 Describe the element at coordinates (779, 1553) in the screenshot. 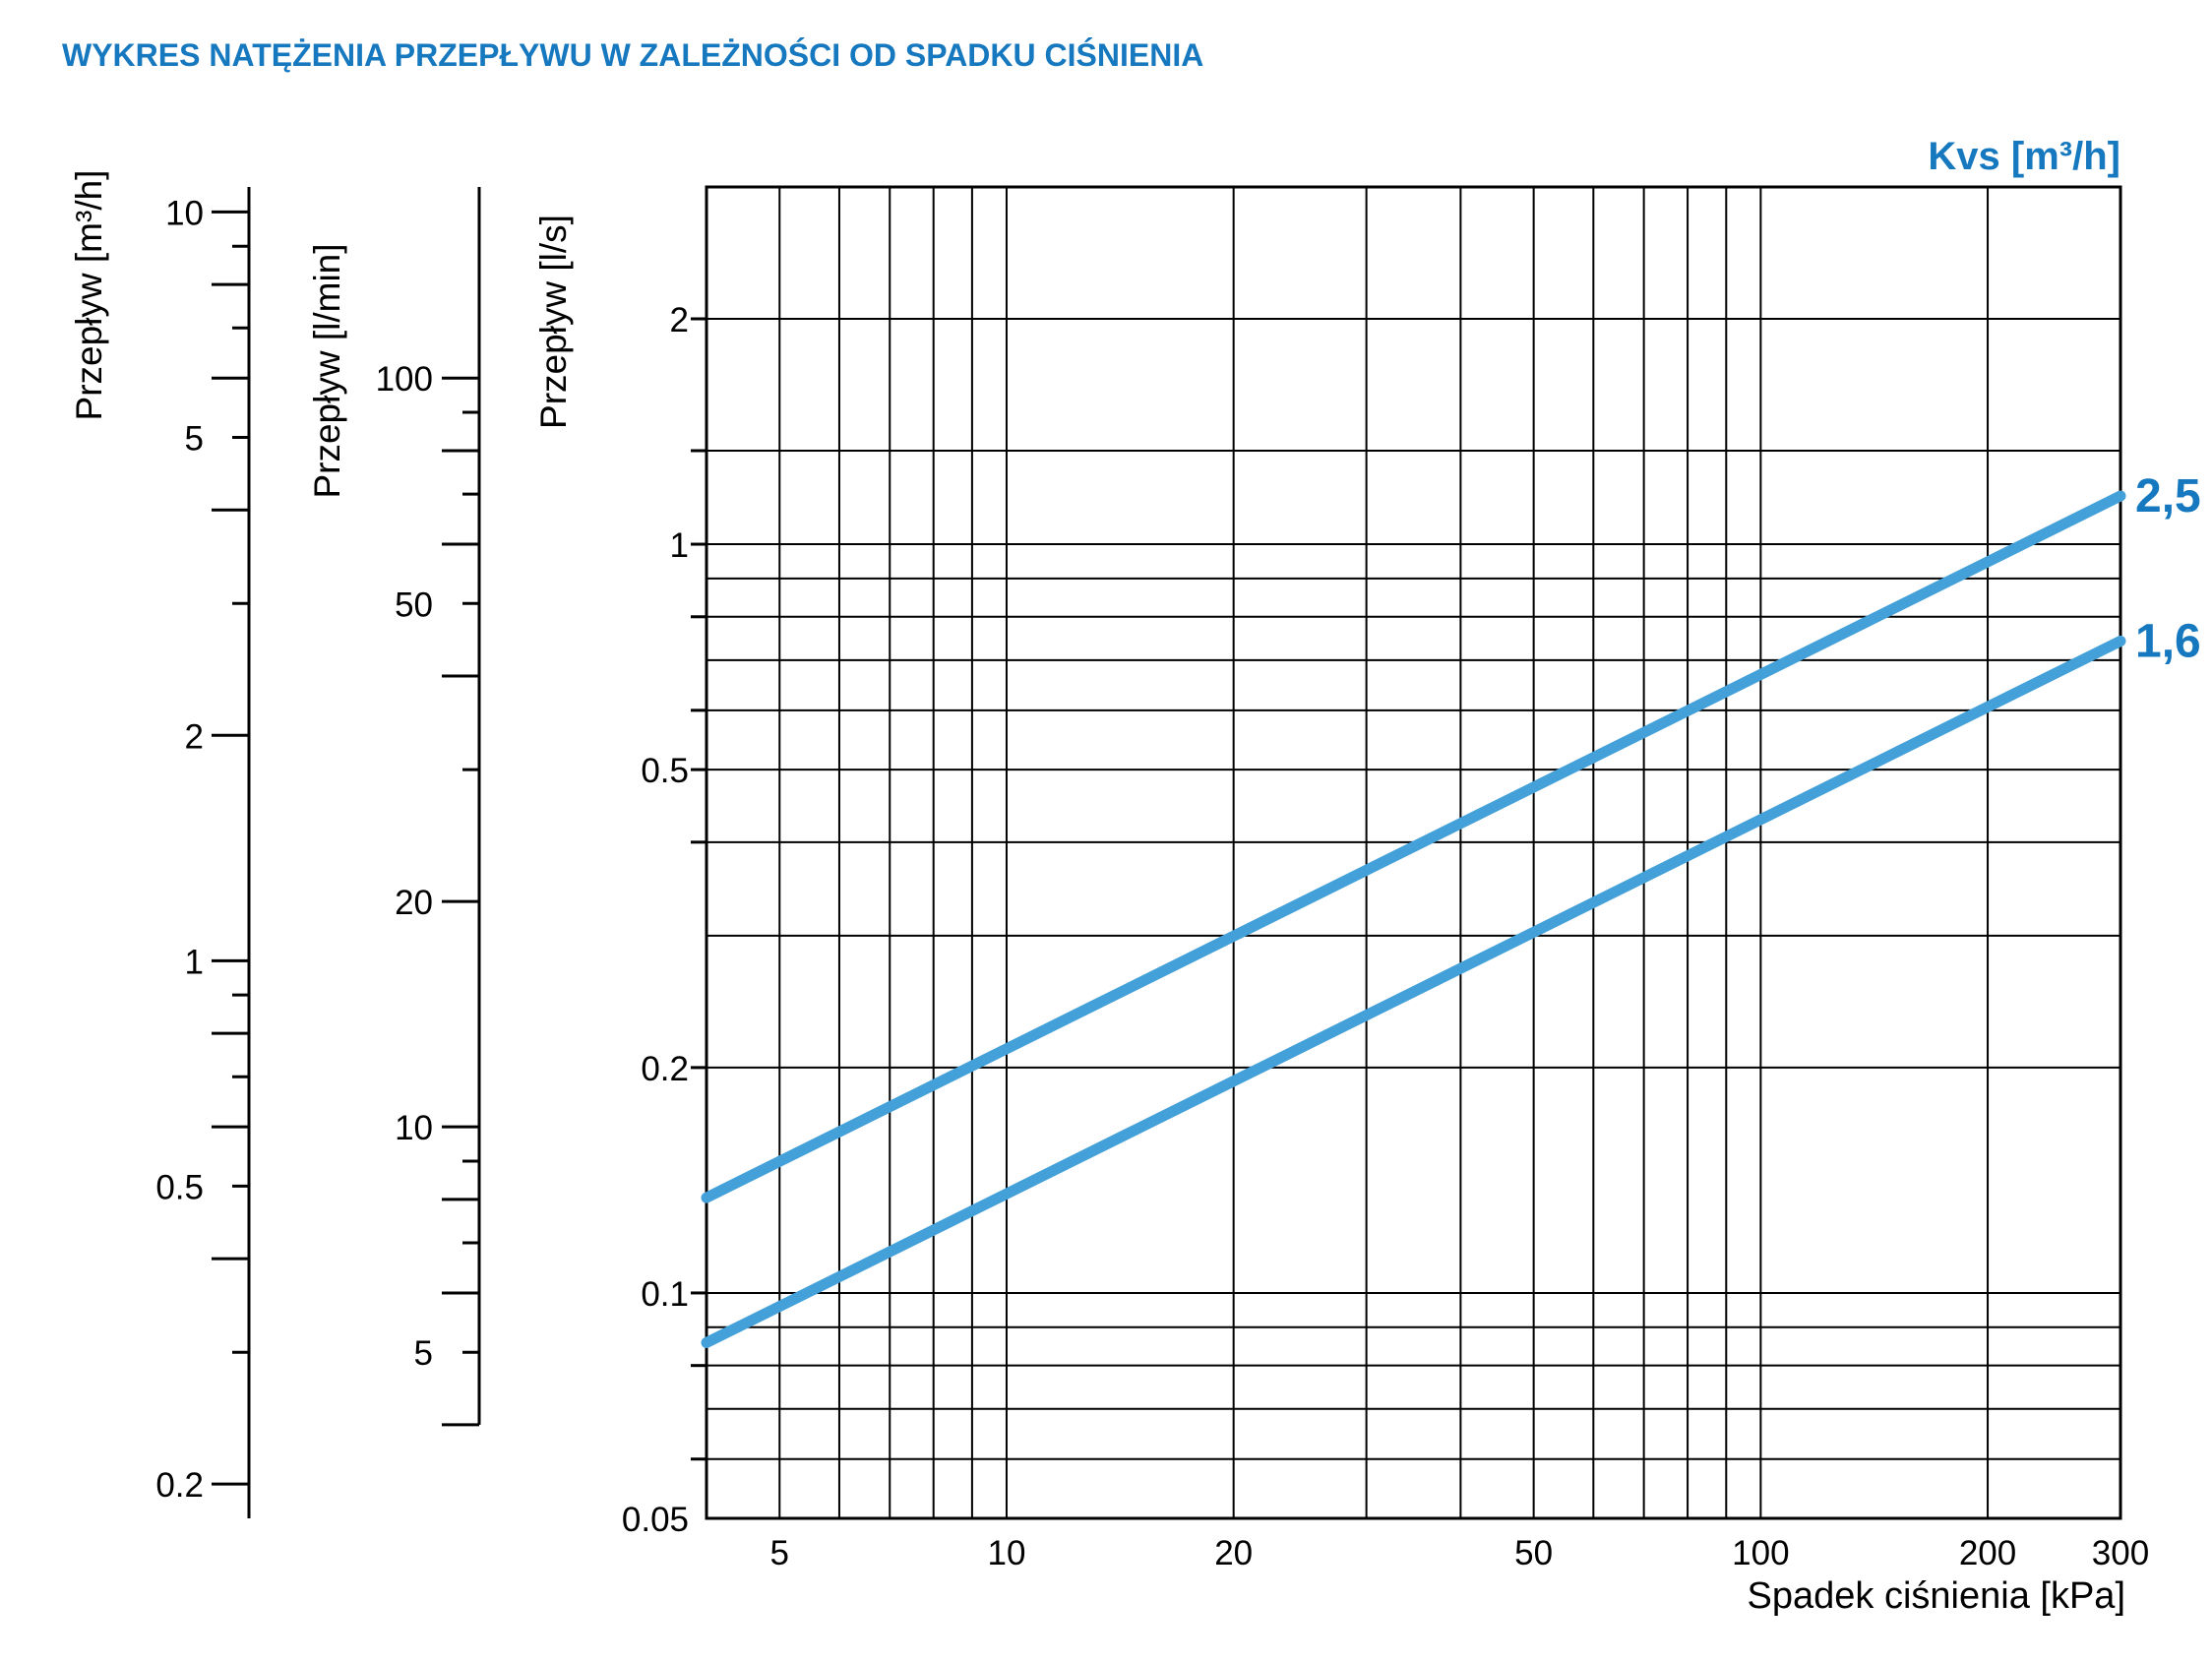

I see `x-axis-tick-label: 5` at that location.